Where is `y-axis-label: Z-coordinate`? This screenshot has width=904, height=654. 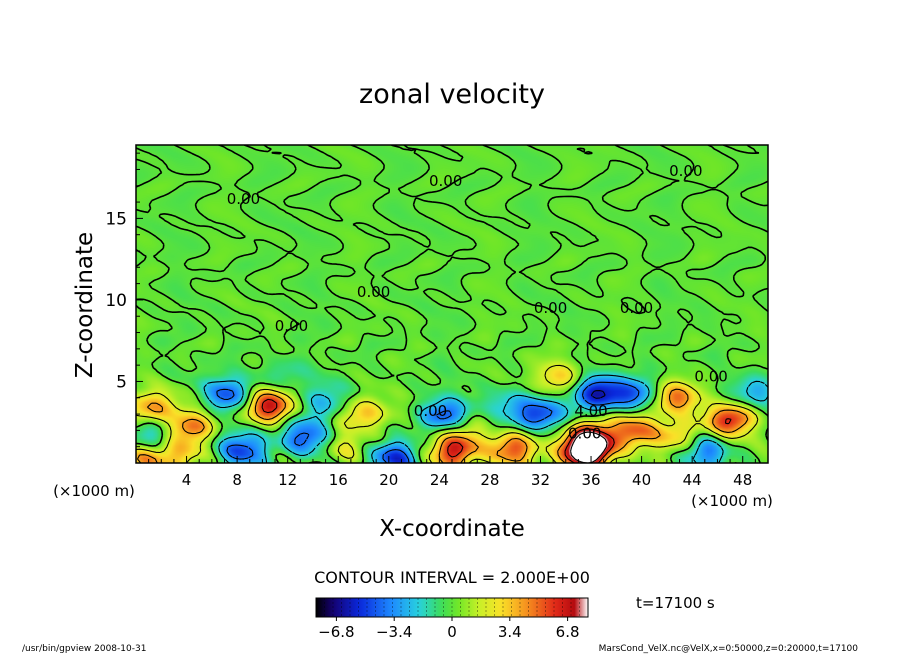
y-axis-label: Z-coordinate is located at coordinates (85, 305).